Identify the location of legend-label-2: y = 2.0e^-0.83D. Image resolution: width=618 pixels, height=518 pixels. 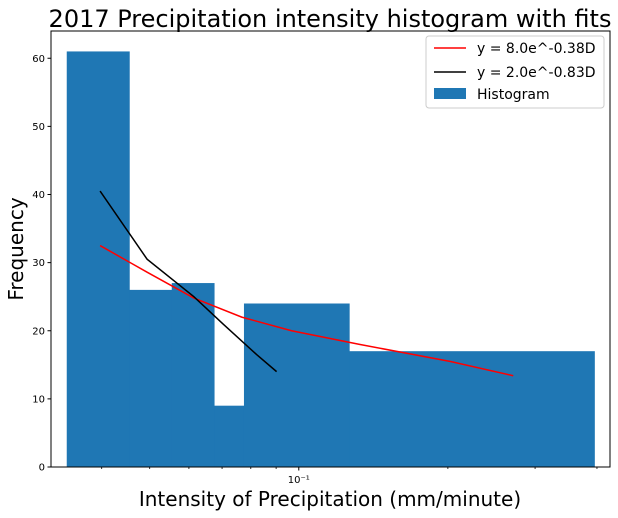
(536, 73).